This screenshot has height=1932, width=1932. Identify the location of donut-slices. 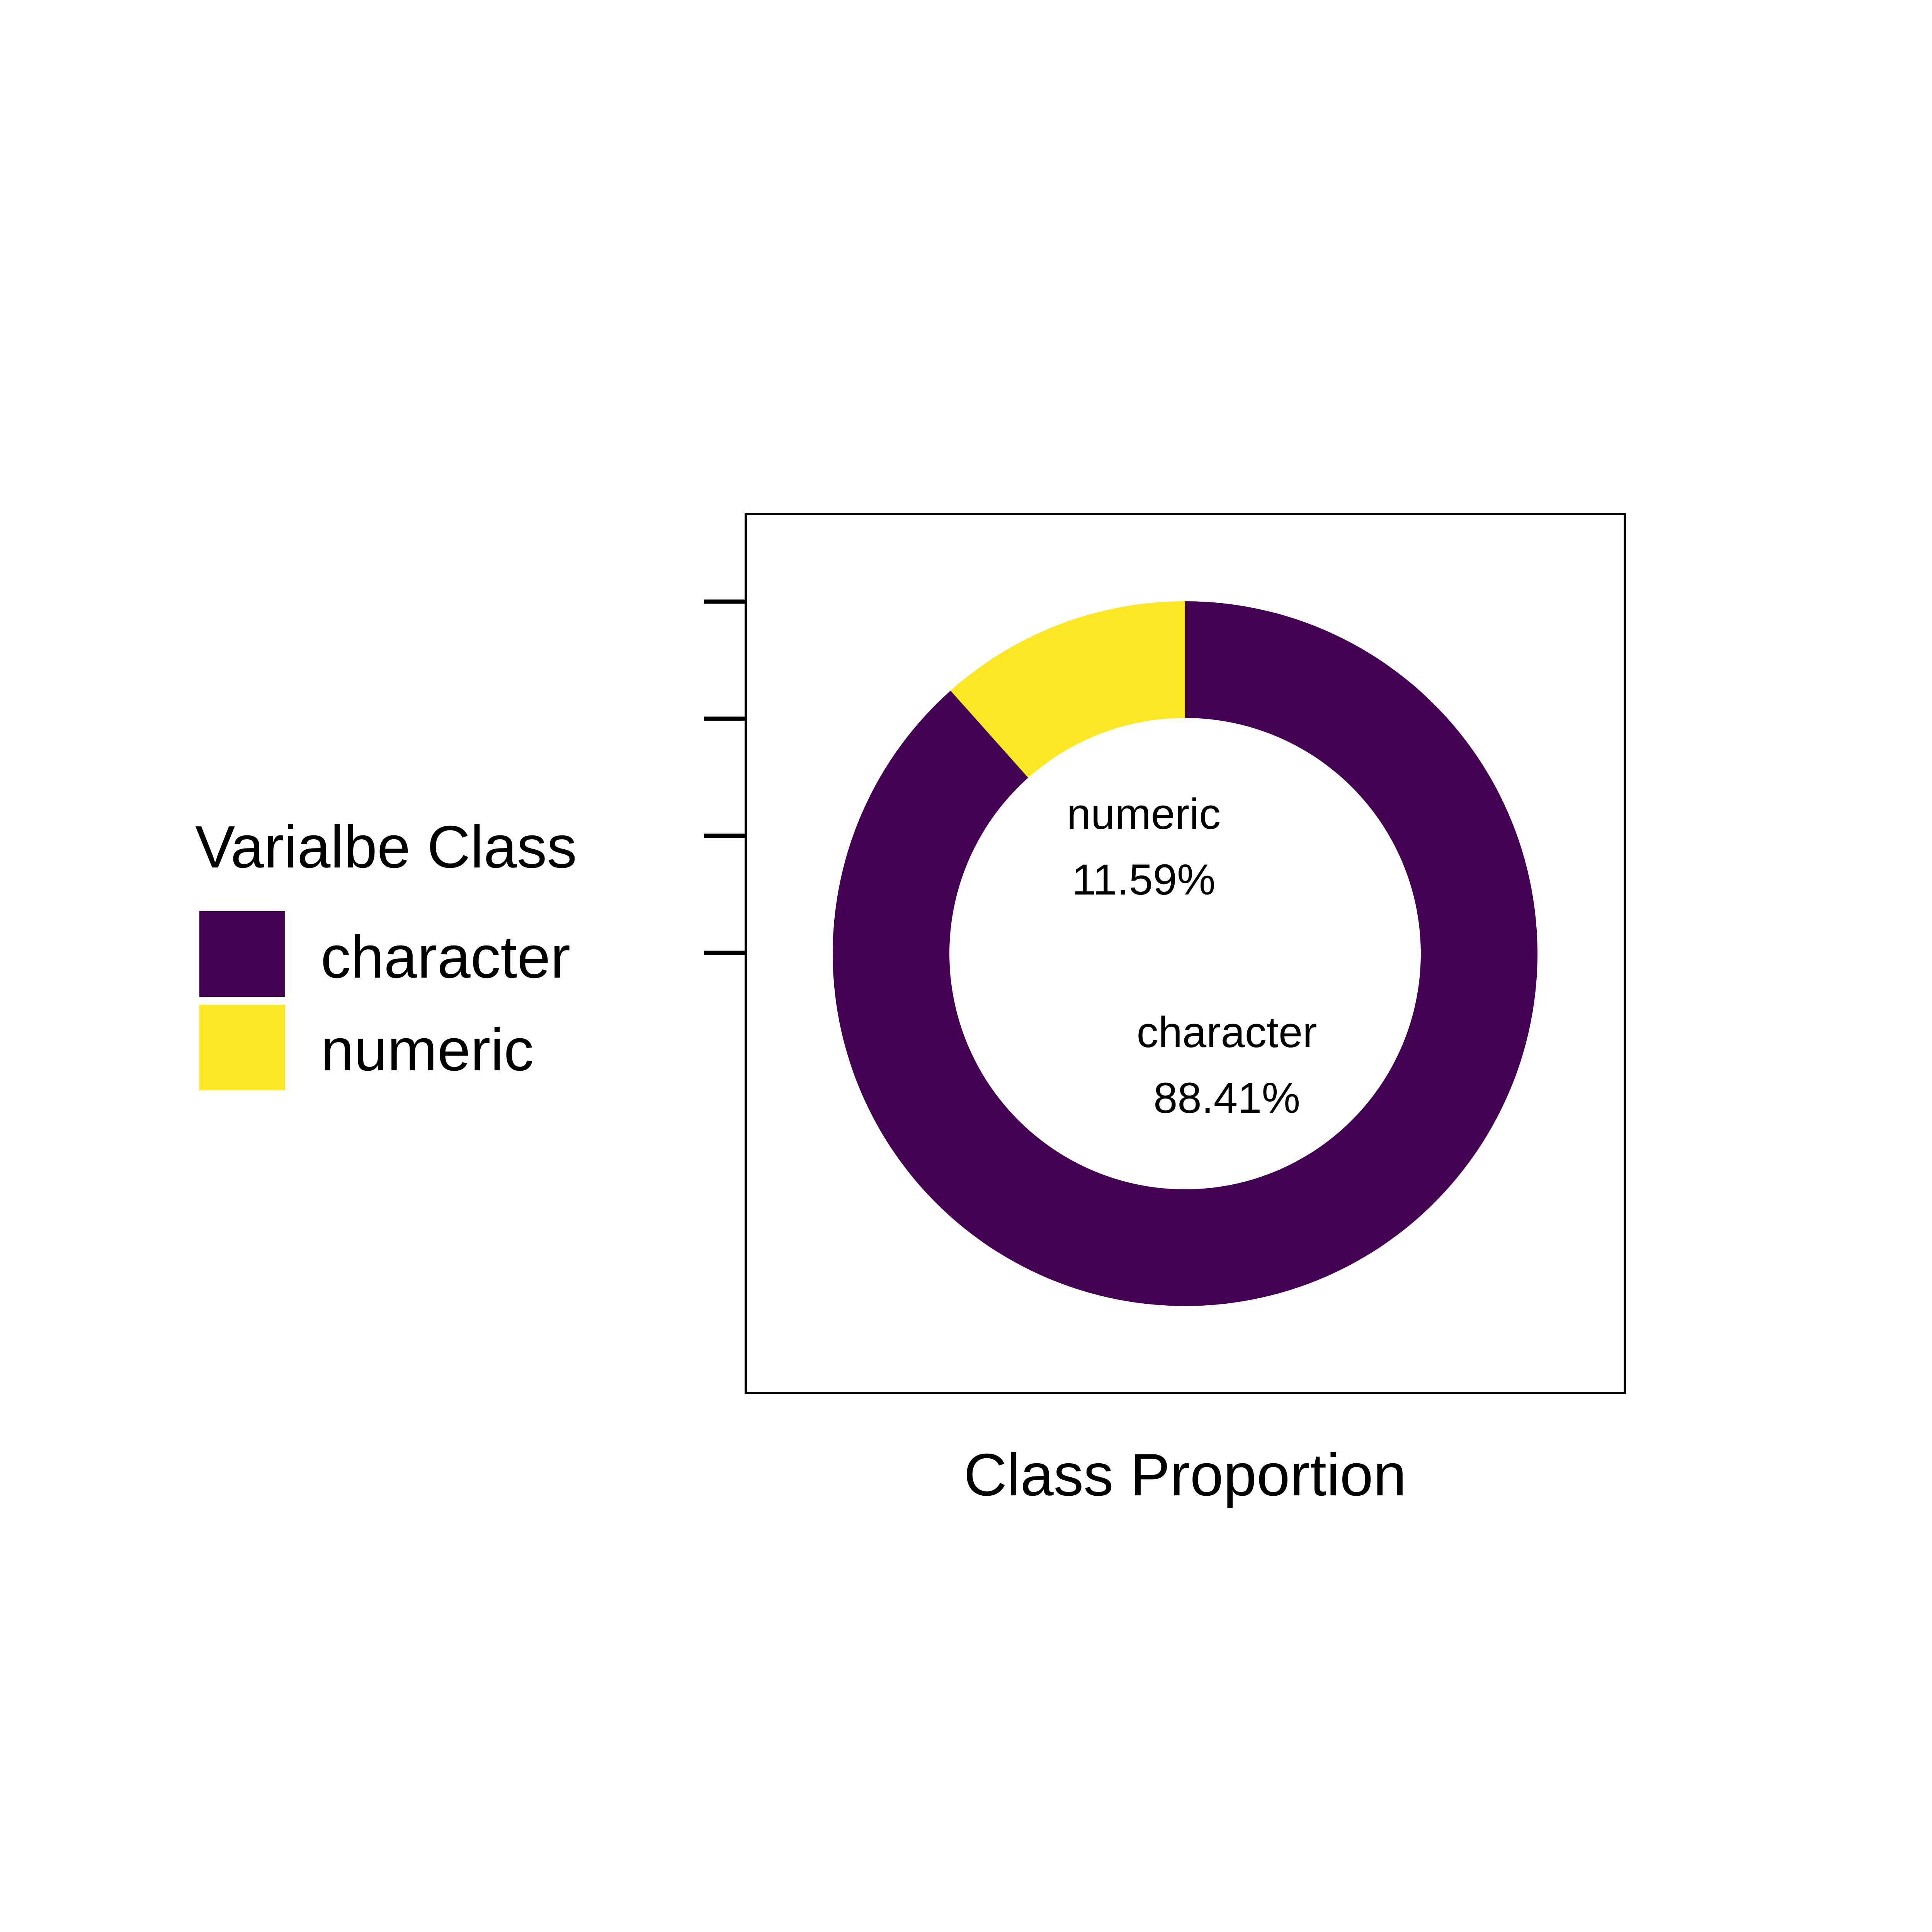
(1185, 954).